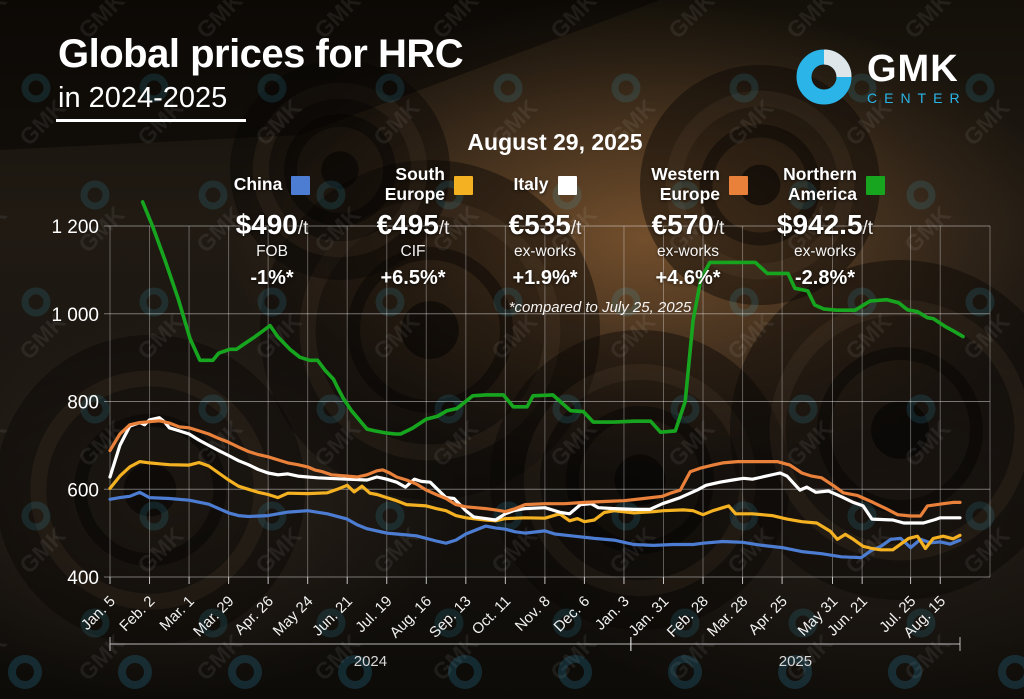 The height and width of the screenshot is (699, 1024). What do you see at coordinates (213, 616) in the screenshot?
I see `svg-text: Mar. 29` at bounding box center [213, 616].